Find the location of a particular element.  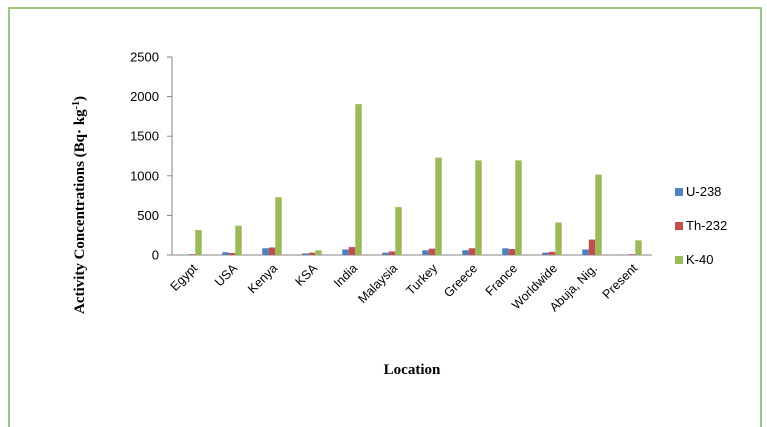

x-tick-label: Turkey is located at coordinates (422, 279).